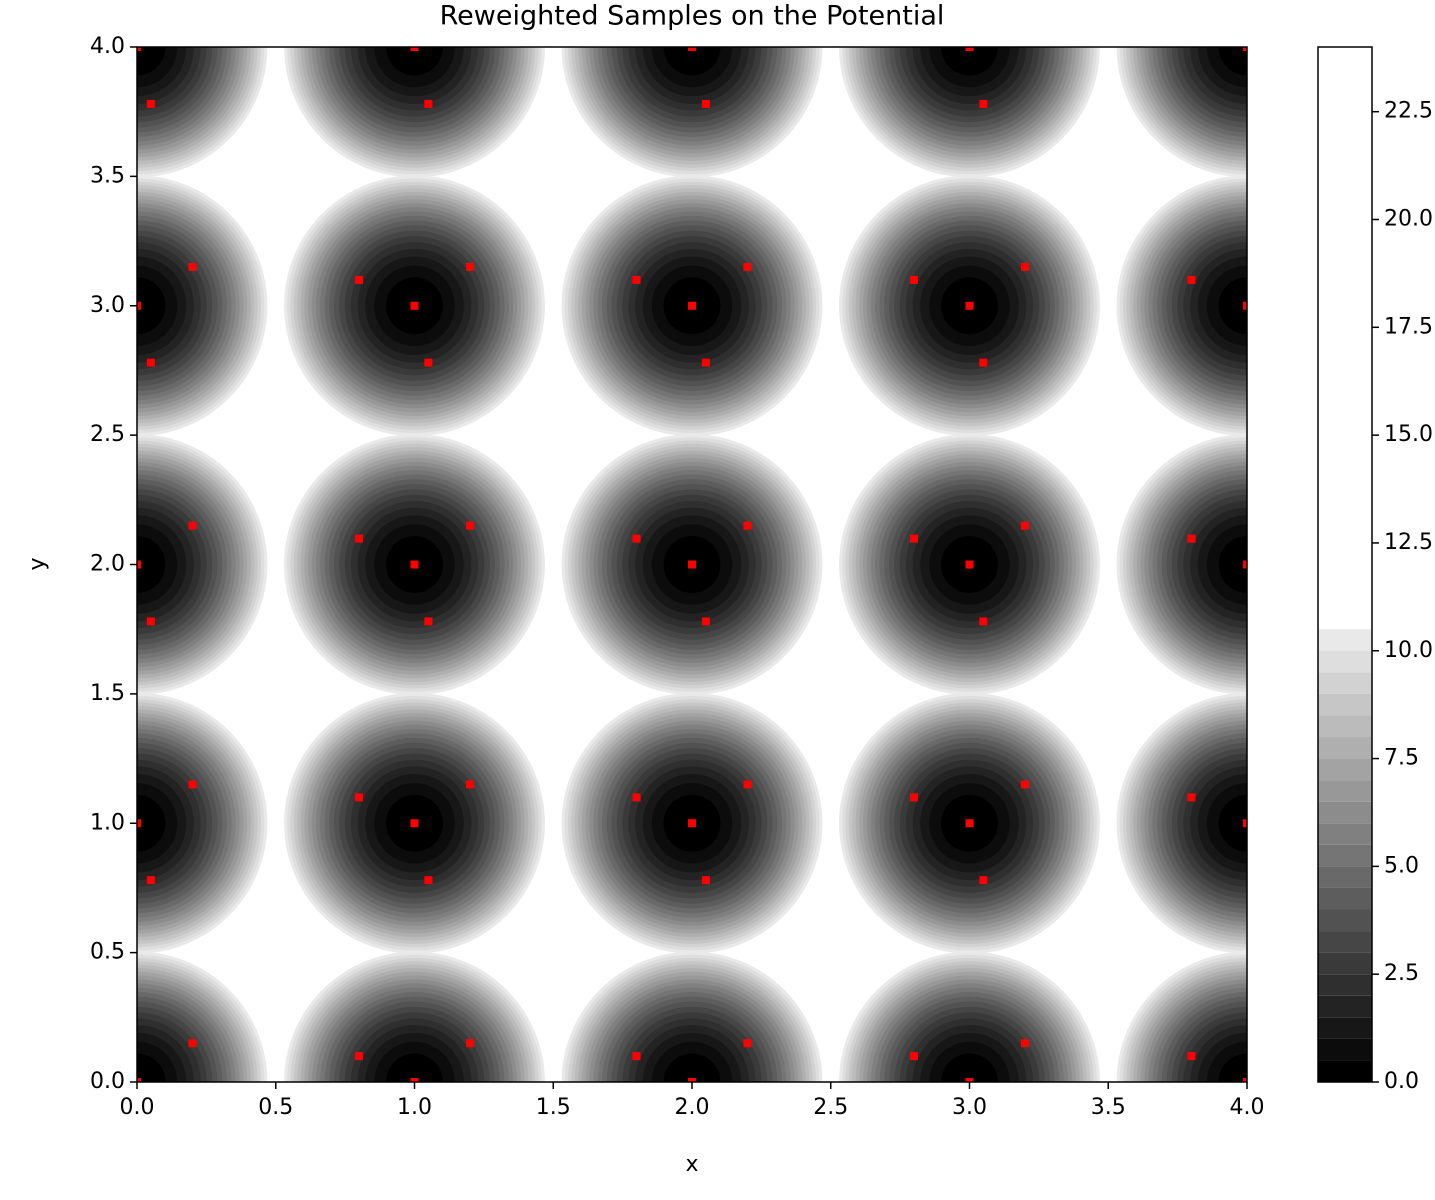 This screenshot has height=1200, width=1435. Describe the element at coordinates (1408, 542) in the screenshot. I see `colorbar-tick-label: 12.5` at that location.